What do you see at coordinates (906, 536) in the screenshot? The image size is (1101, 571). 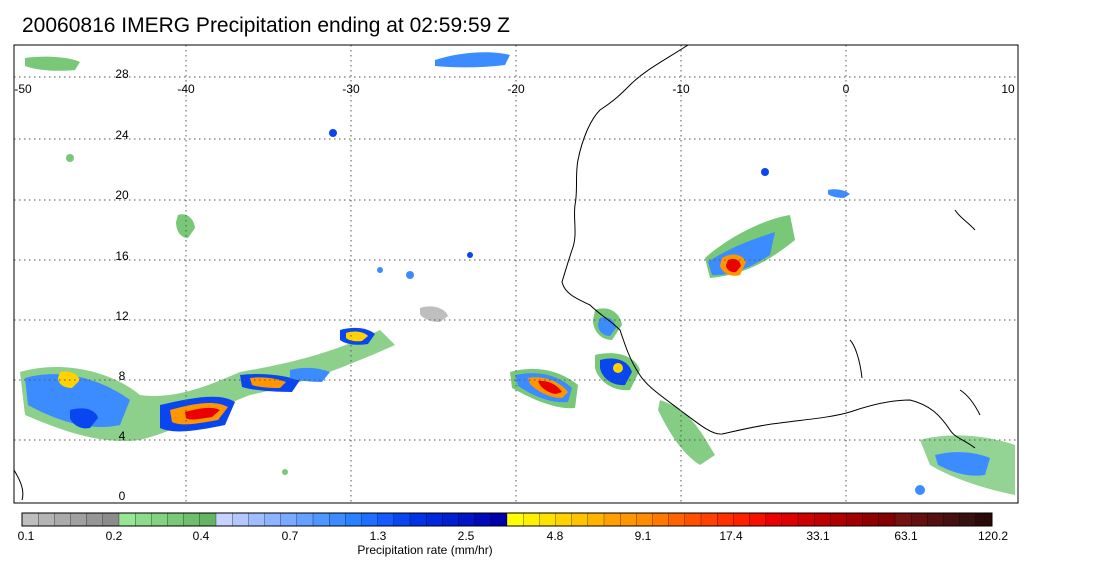 I see `colorbar-tick-label: 63.1` at bounding box center [906, 536].